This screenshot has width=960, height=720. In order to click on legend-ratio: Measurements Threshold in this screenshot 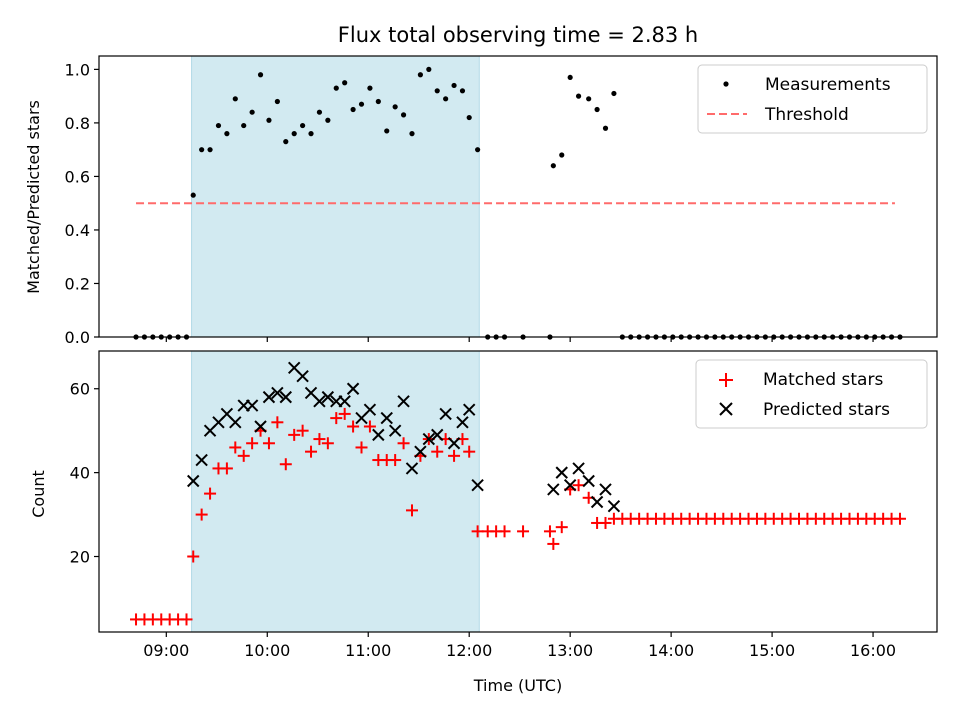, I will do `click(812, 99)`.